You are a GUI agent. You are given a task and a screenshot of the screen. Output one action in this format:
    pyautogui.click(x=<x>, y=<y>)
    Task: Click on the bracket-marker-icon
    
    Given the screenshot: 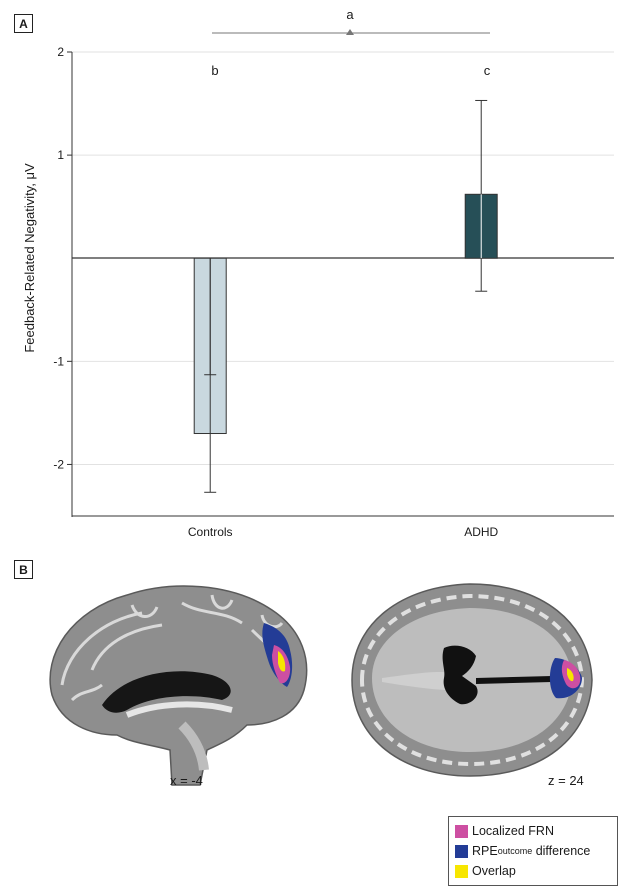 What is the action you would take?
    pyautogui.click(x=350, y=32)
    